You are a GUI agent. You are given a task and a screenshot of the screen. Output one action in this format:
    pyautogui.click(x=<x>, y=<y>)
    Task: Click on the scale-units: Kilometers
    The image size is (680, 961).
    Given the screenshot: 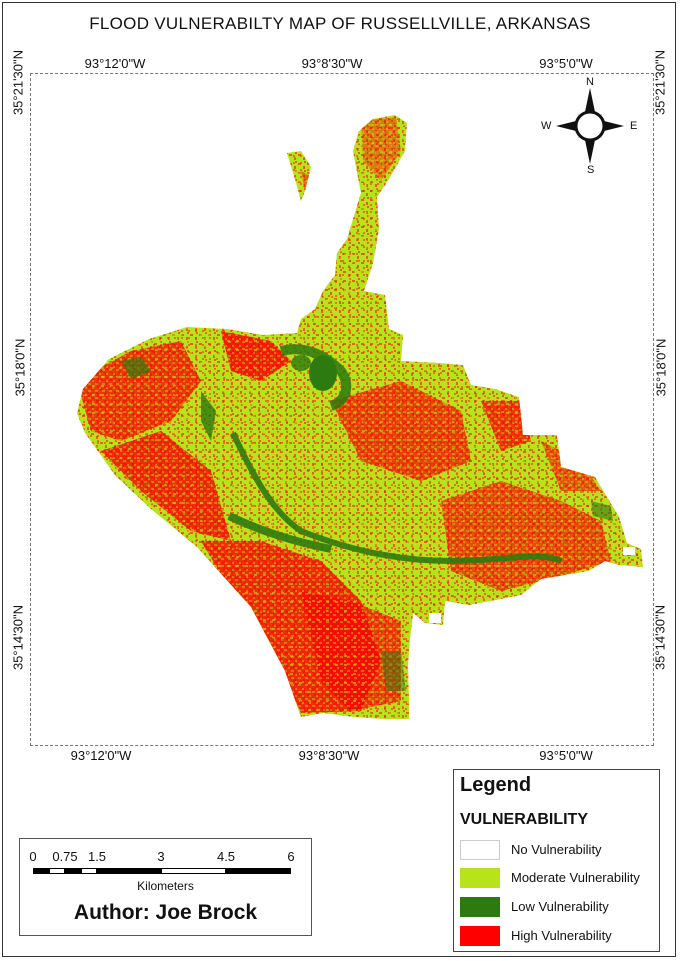 What is the action you would take?
    pyautogui.click(x=165, y=886)
    